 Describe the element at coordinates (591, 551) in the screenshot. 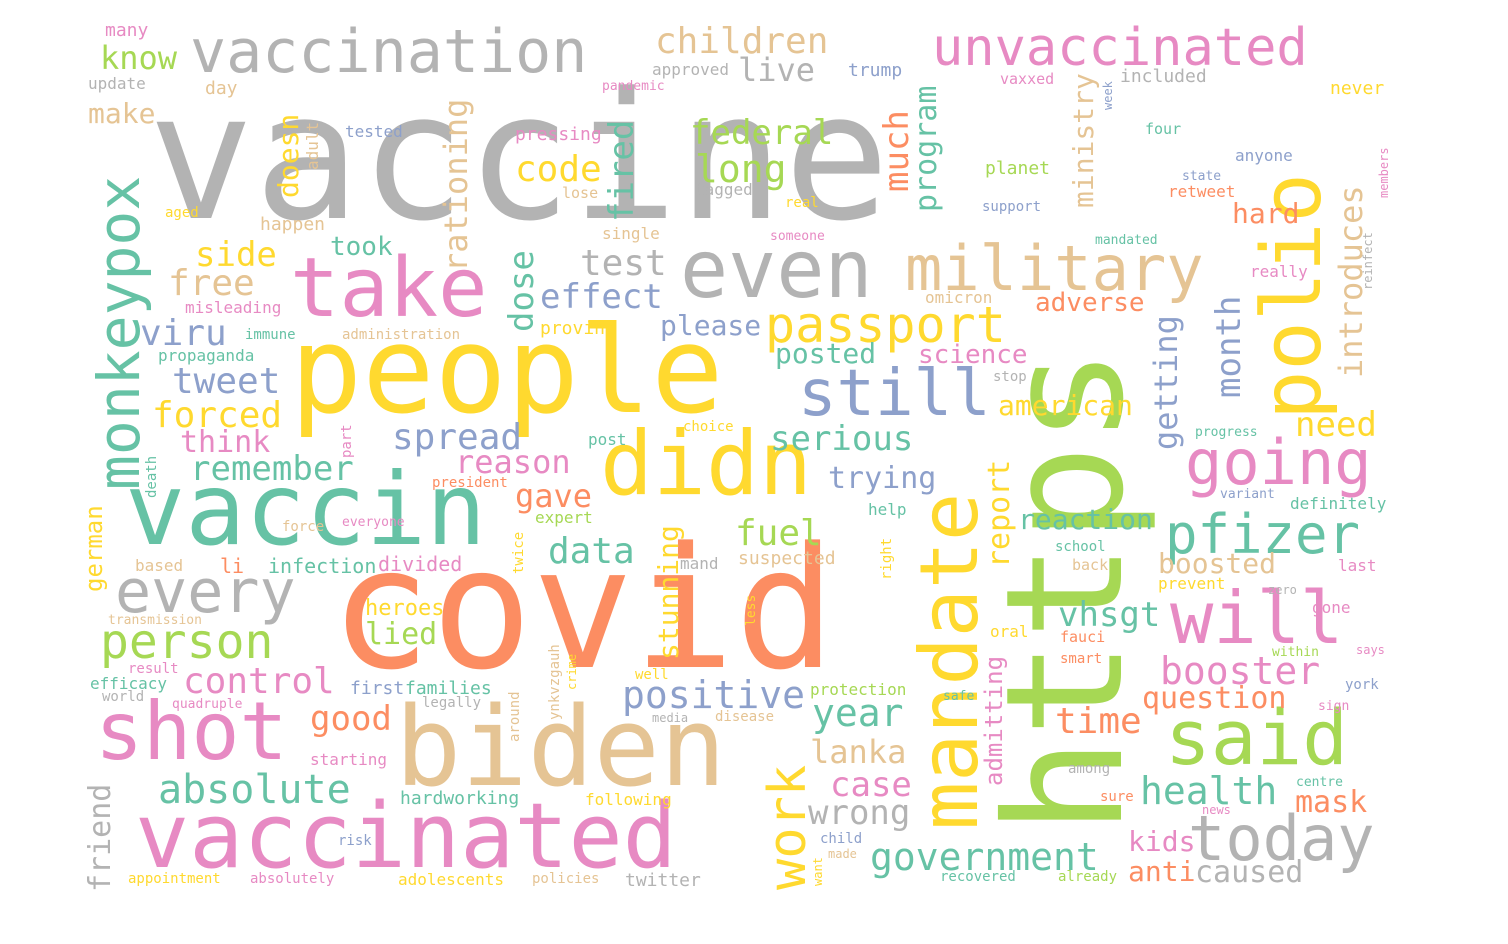

I see `word-data: data` at that location.